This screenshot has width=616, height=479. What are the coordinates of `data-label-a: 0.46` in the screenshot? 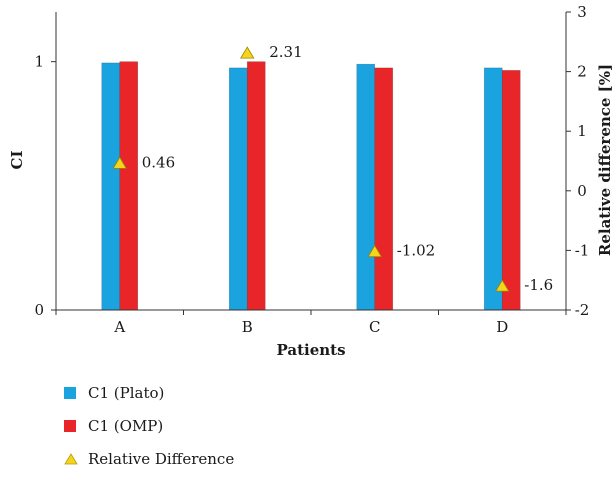 It's located at (158, 162).